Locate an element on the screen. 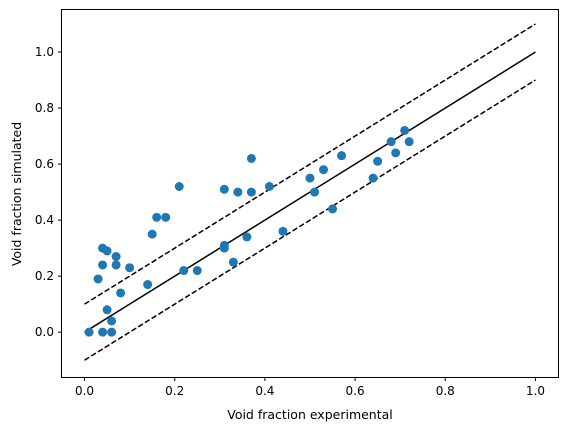 The width and height of the screenshot is (567, 432). y-tick-label: 0.2 is located at coordinates (44, 276).